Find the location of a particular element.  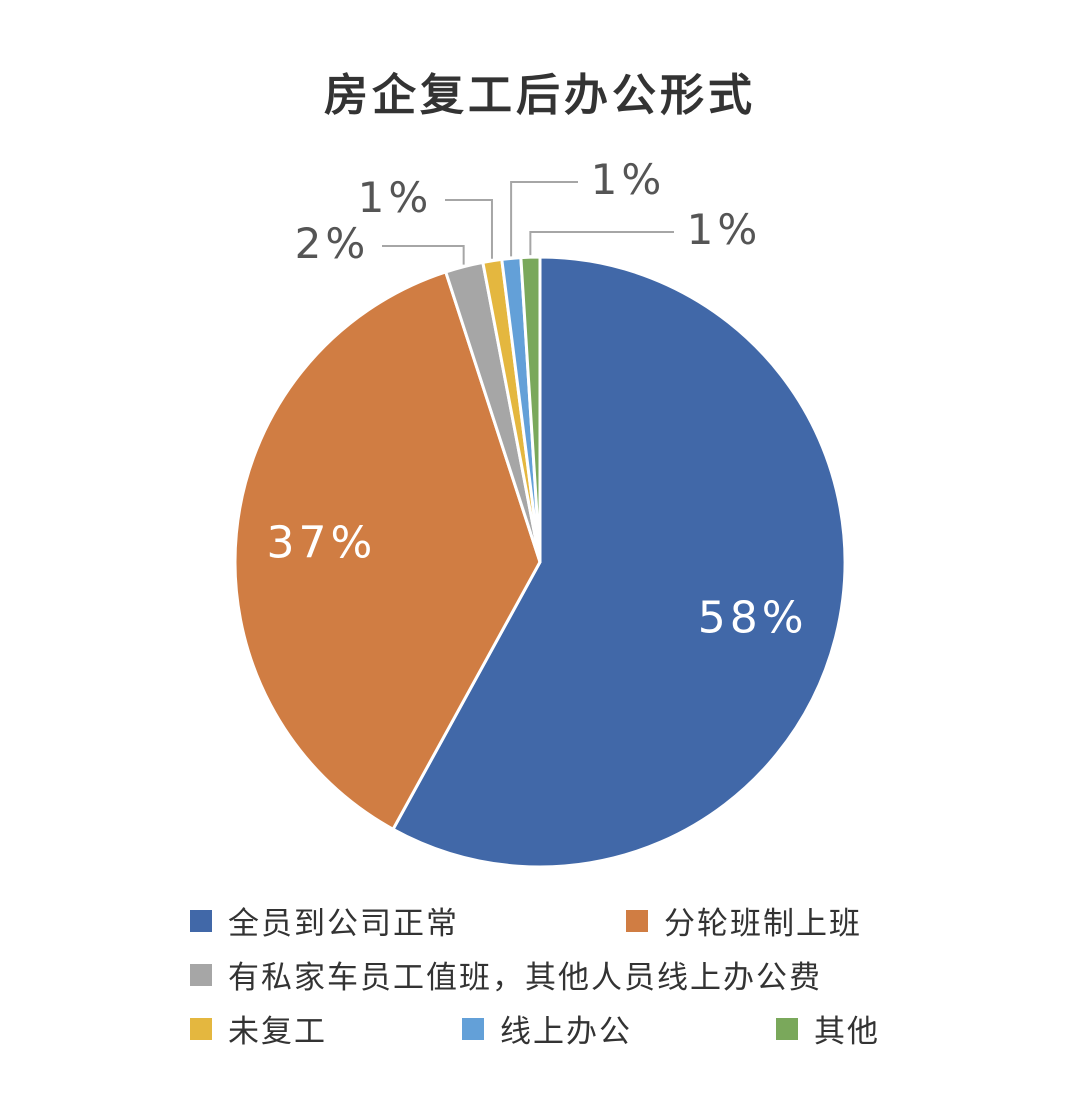

data-label-not-resumed: 1% is located at coordinates (395, 197).